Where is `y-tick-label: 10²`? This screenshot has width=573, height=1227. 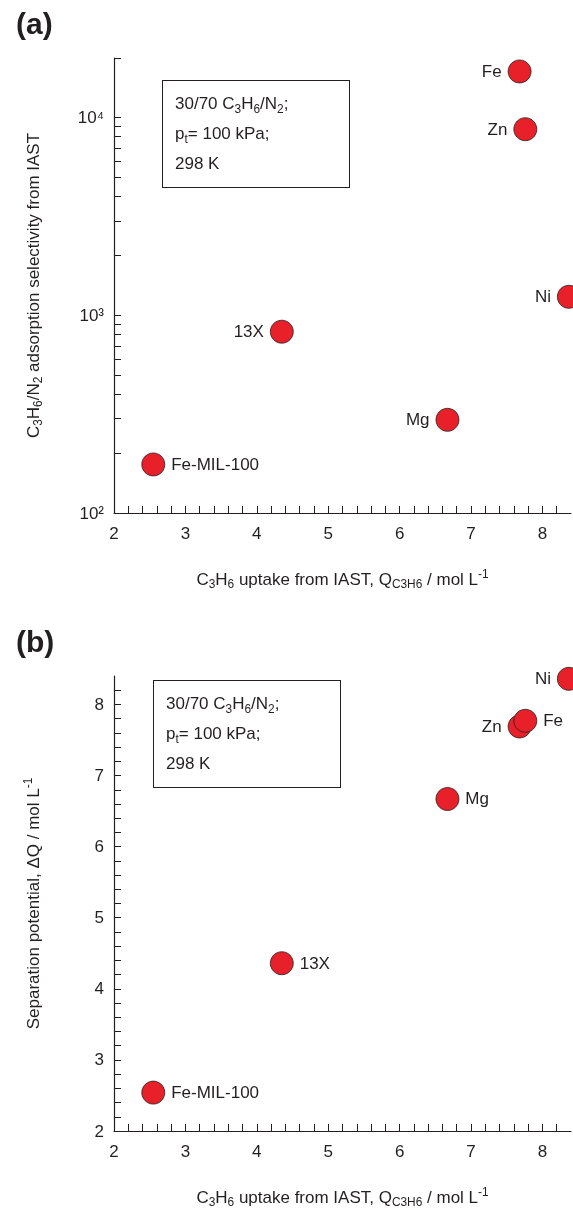 y-tick-label: 10² is located at coordinates (92, 513).